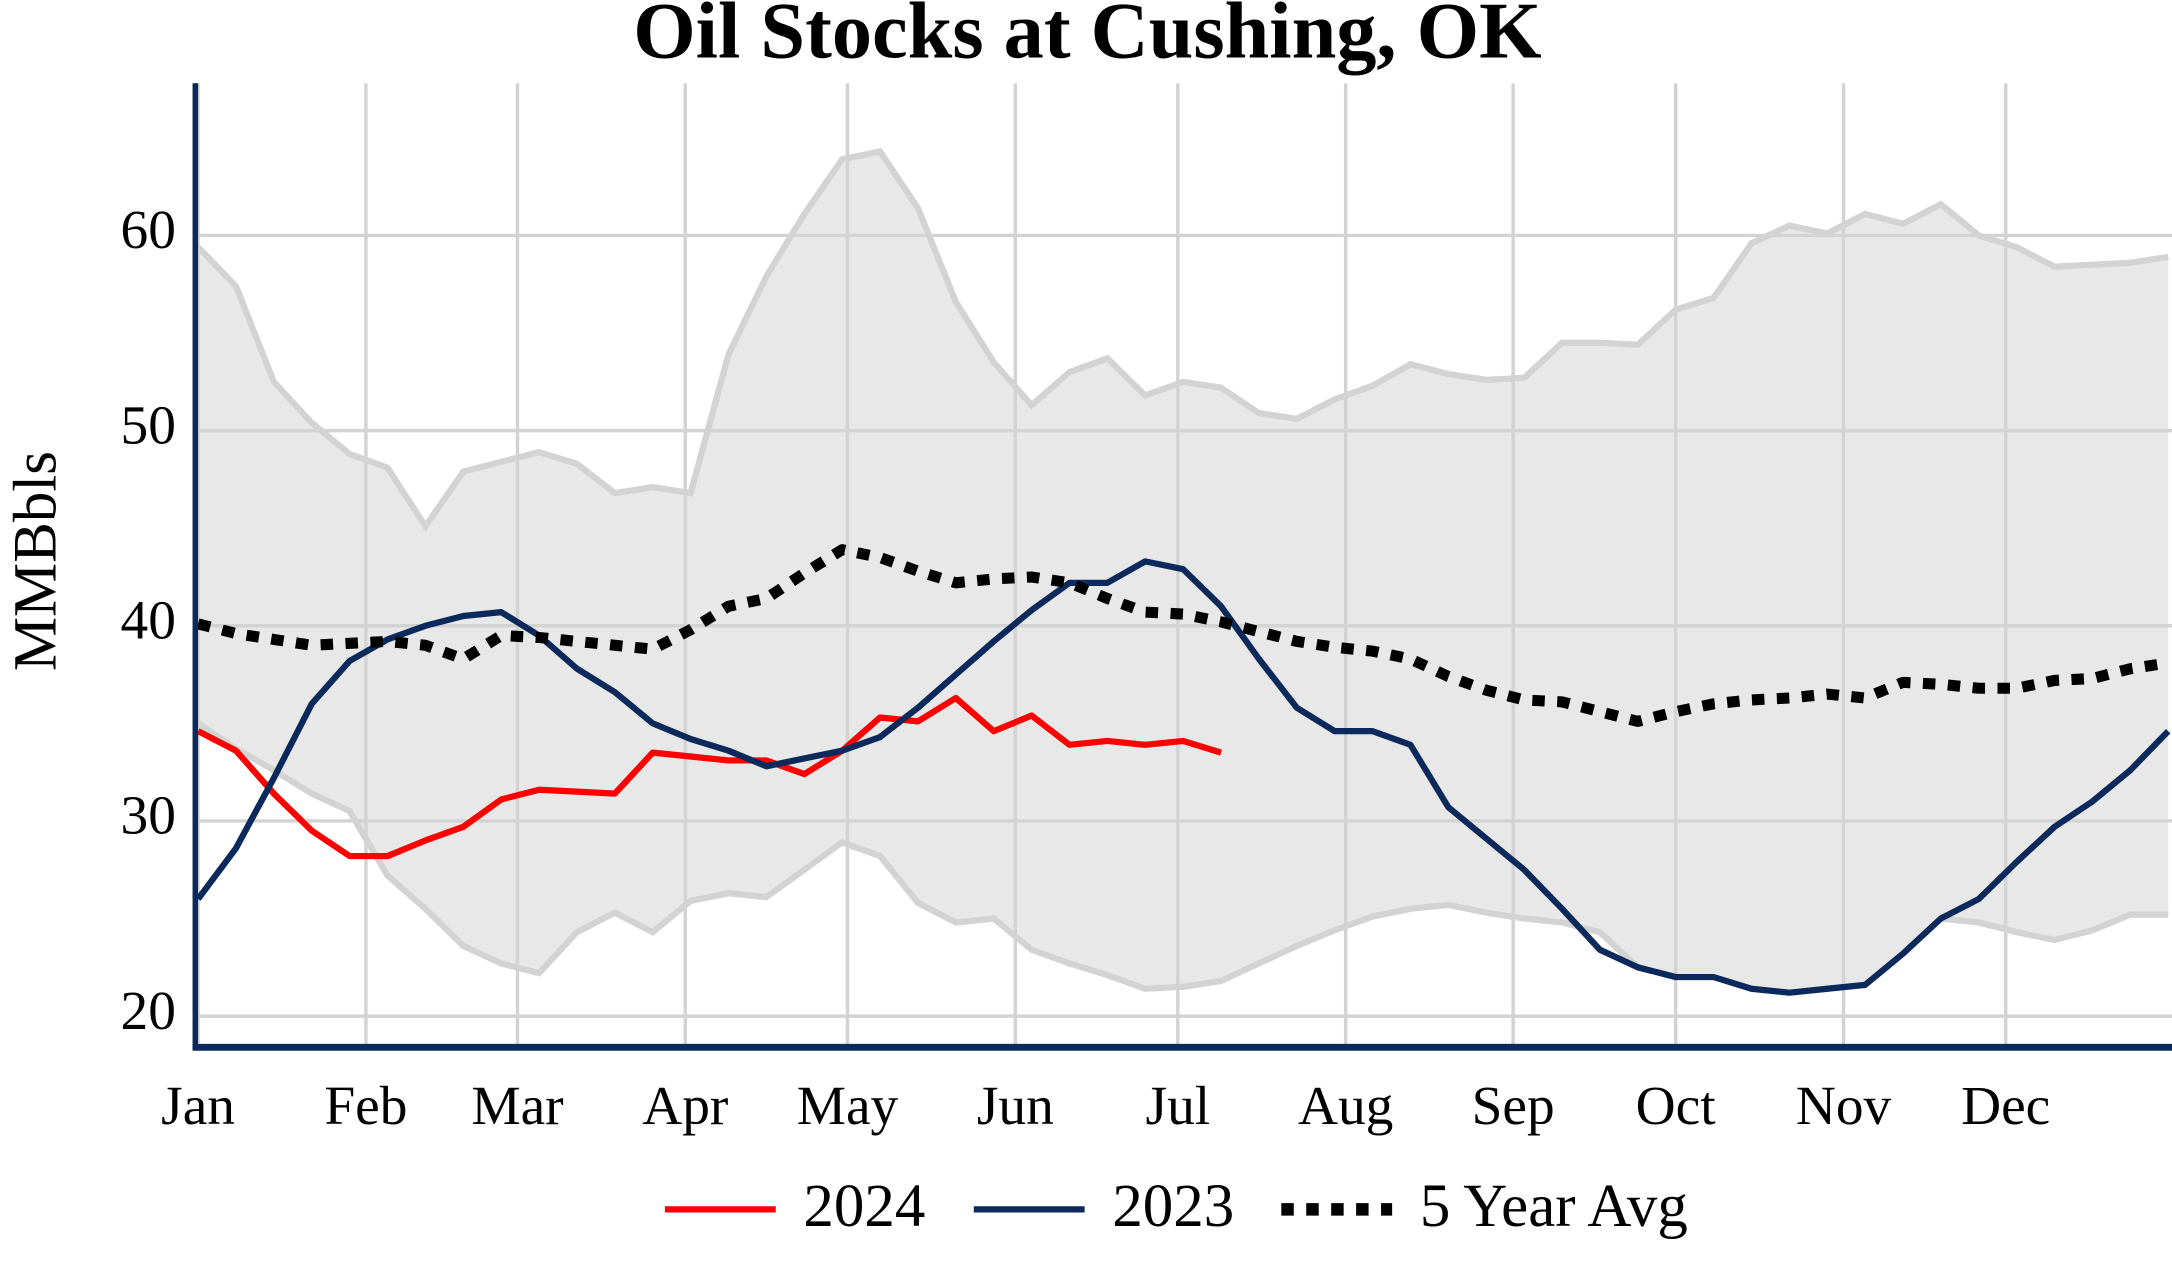 This screenshot has width=2172, height=1276. What do you see at coordinates (1676, 1105) in the screenshot?
I see `x-tick-label: Oct` at bounding box center [1676, 1105].